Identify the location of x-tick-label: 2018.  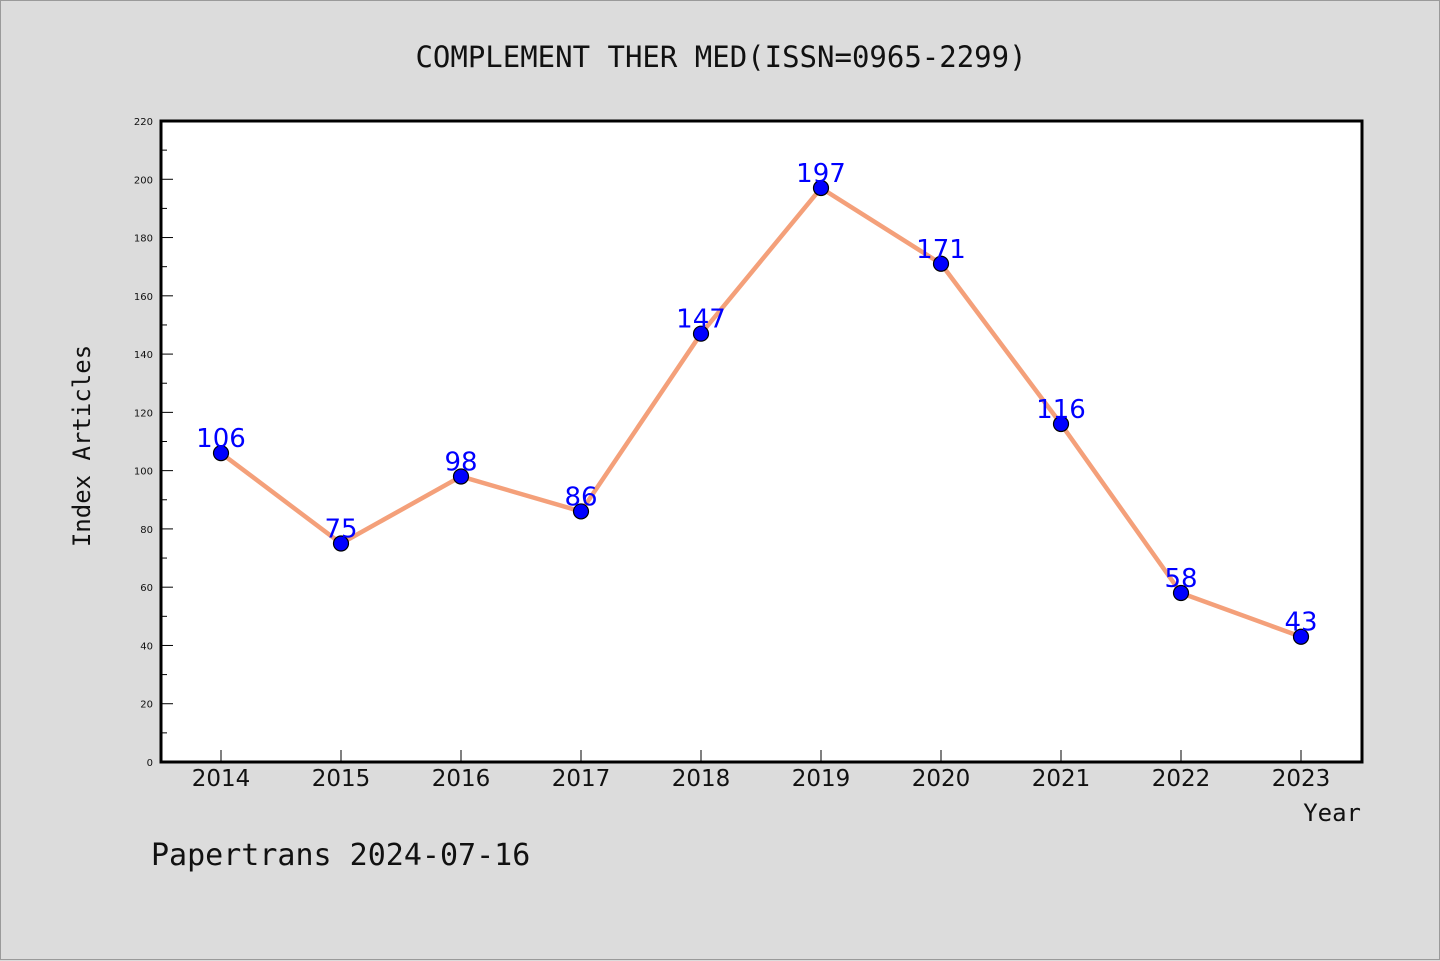
(701, 779).